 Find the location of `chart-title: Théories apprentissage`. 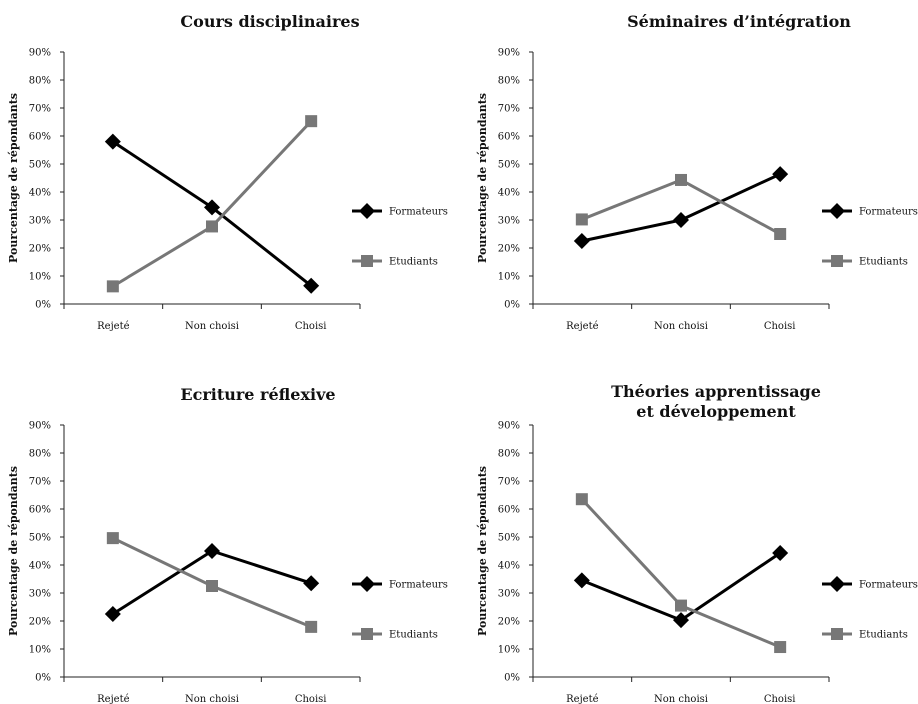

chart-title: Théories apprentissage is located at coordinates (716, 391).